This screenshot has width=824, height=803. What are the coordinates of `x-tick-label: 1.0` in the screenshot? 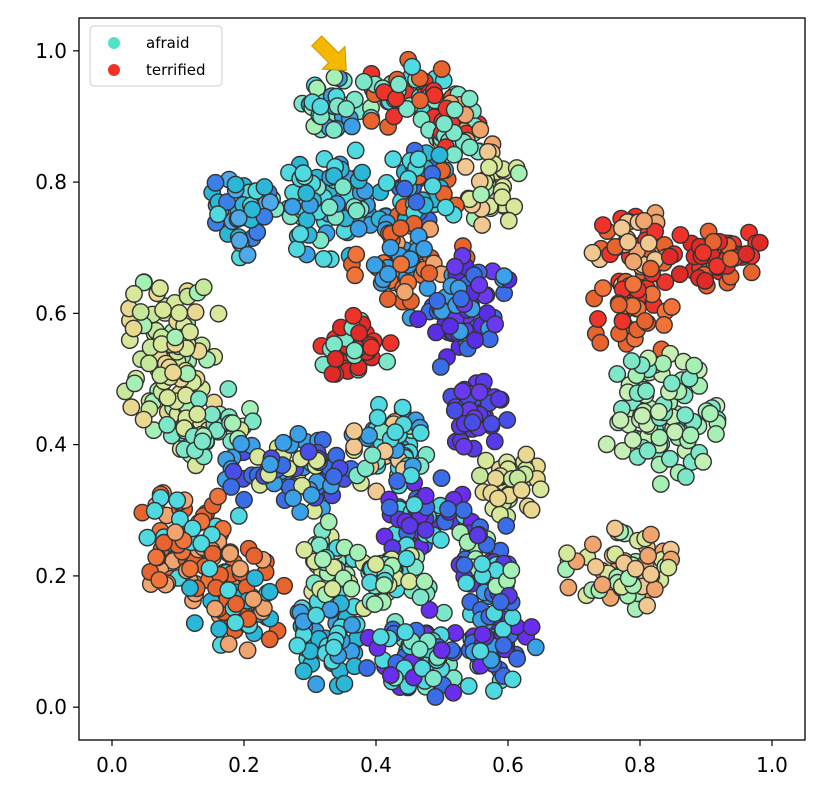 It's located at (772, 765).